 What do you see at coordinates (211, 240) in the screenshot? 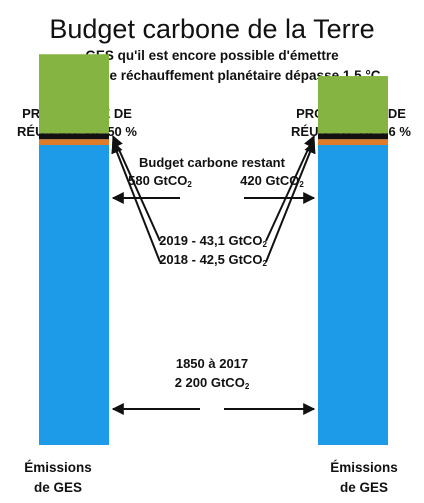
I see `annotation-2019-text: 2019 - 43,1 GtCO` at bounding box center [211, 240].